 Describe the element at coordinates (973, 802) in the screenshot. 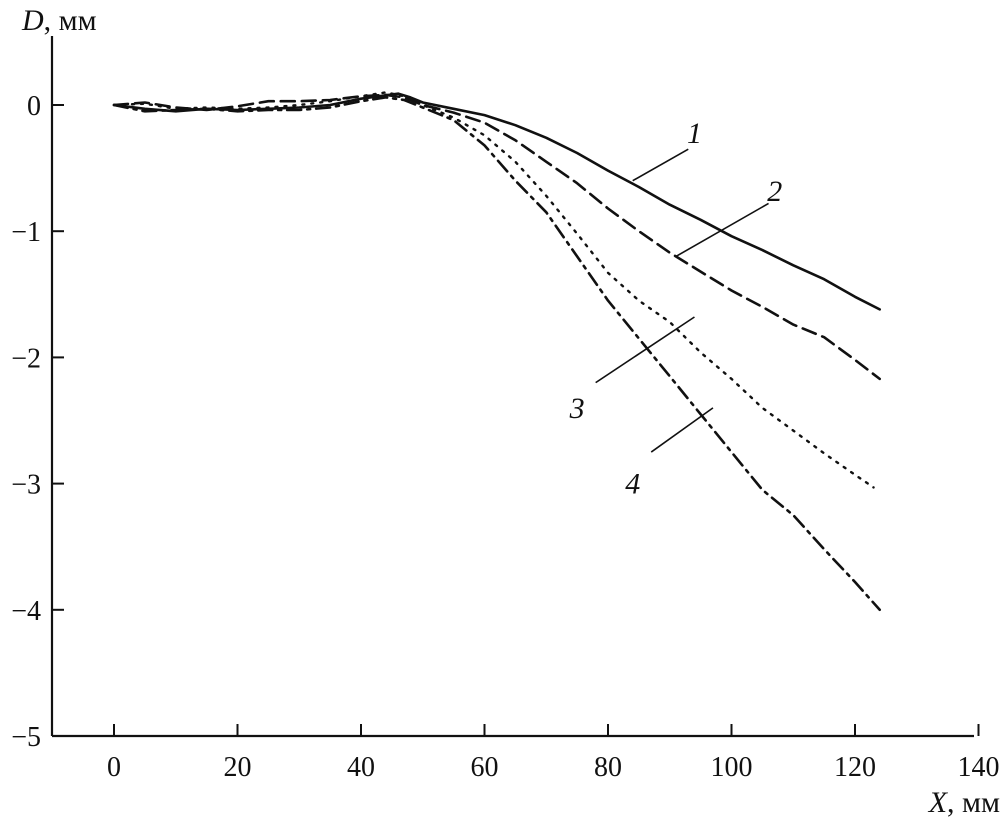

I see `x-axis-unit: , мм` at that location.